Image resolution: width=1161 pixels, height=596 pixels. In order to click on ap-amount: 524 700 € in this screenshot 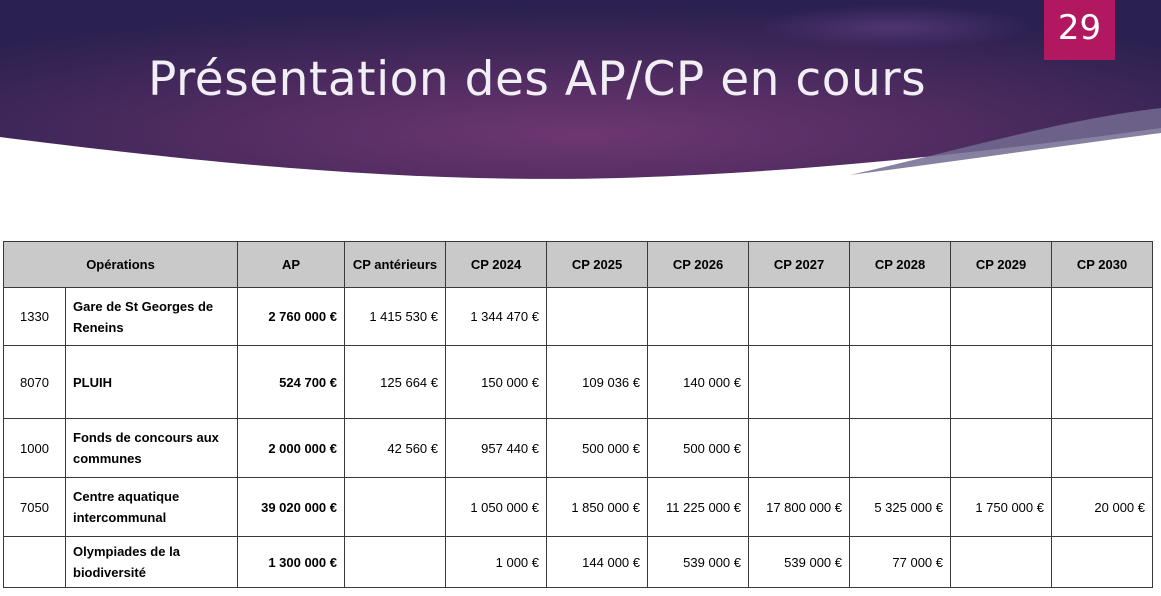, I will do `click(291, 382)`.